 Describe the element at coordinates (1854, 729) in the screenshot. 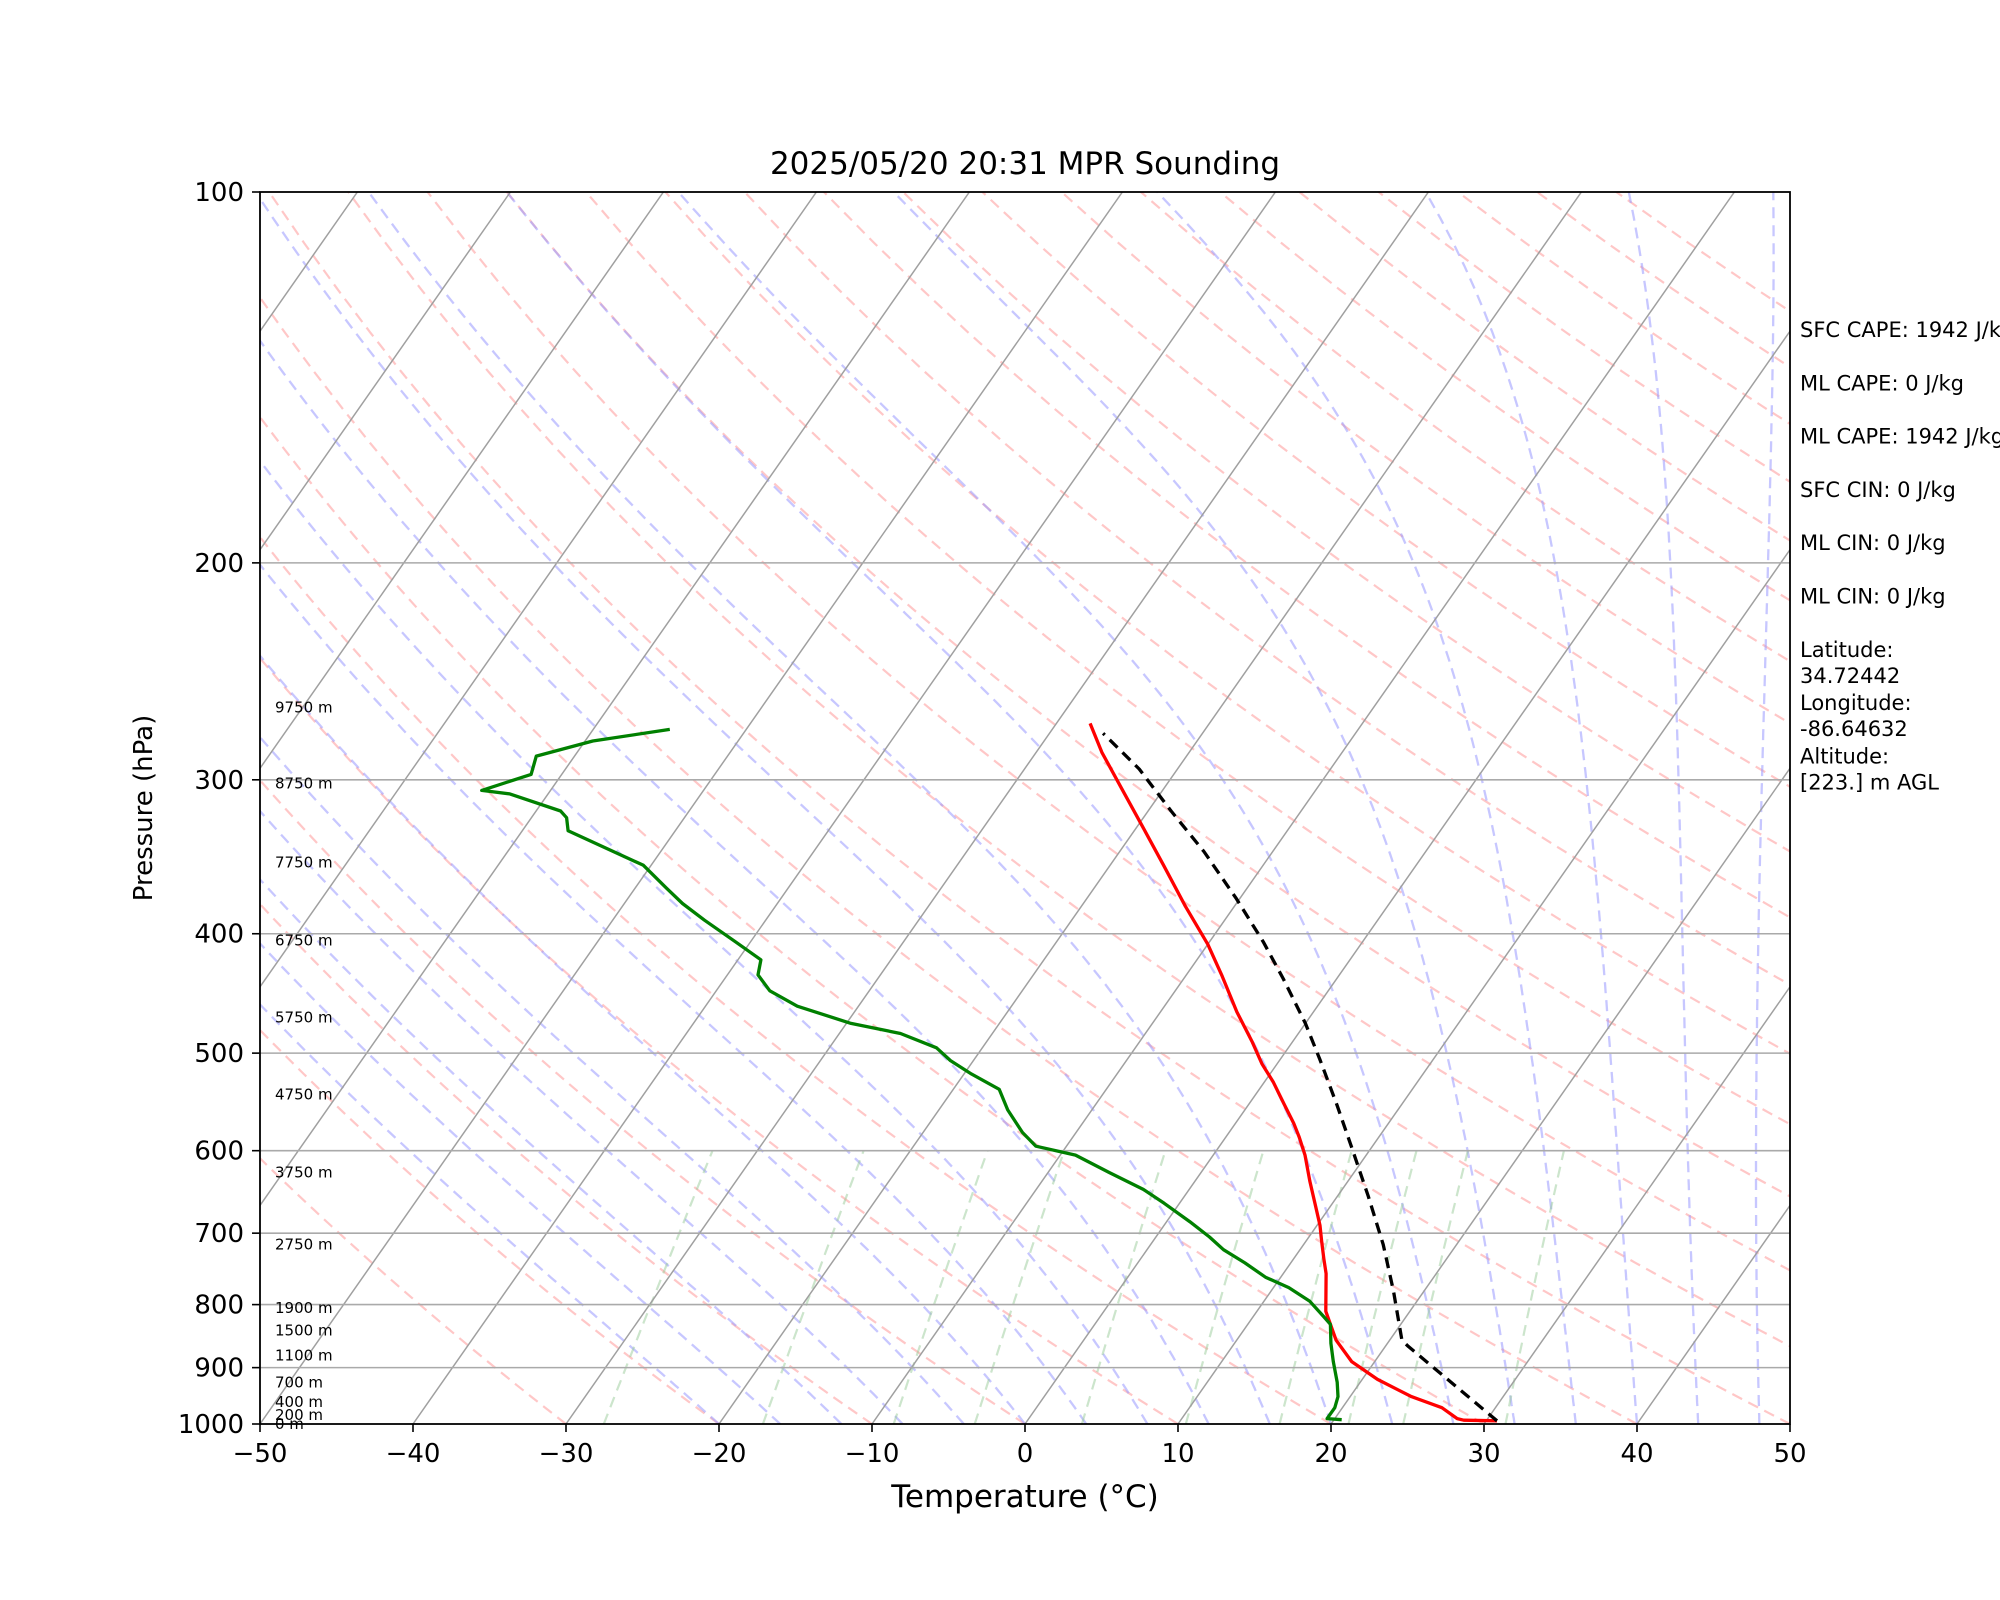

I see `info-value: -86.64632` at that location.